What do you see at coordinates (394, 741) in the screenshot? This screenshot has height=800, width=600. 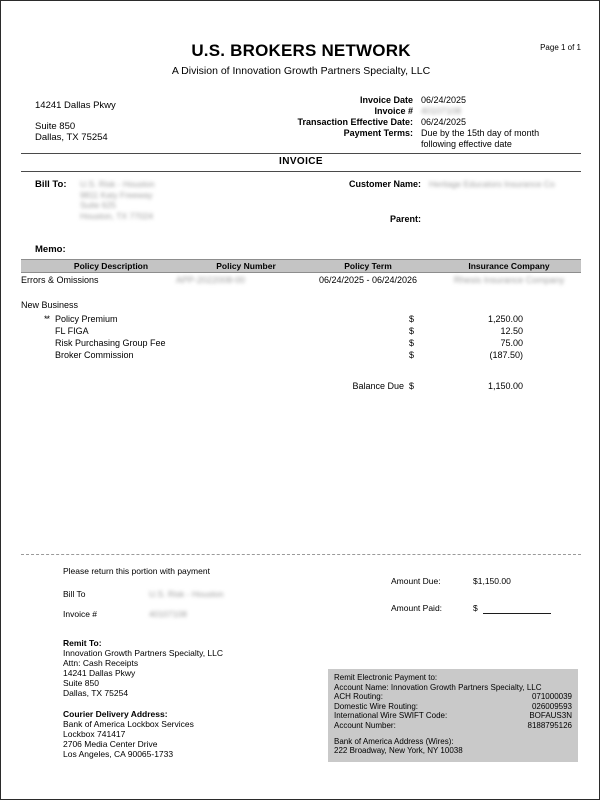 I see `bank-address-label: Bank of America Address (Wires):` at bounding box center [394, 741].